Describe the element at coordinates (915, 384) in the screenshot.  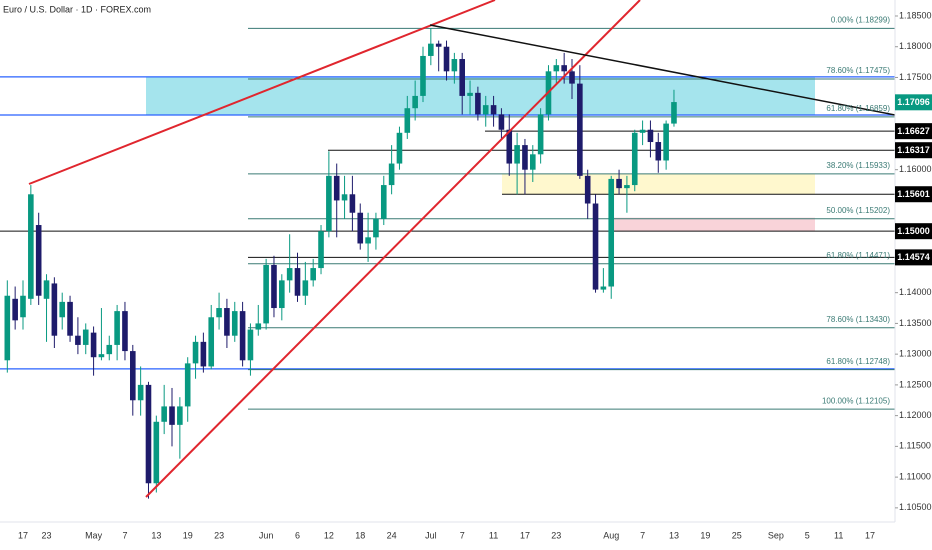
I see `y-tick-label: 1.12500` at that location.